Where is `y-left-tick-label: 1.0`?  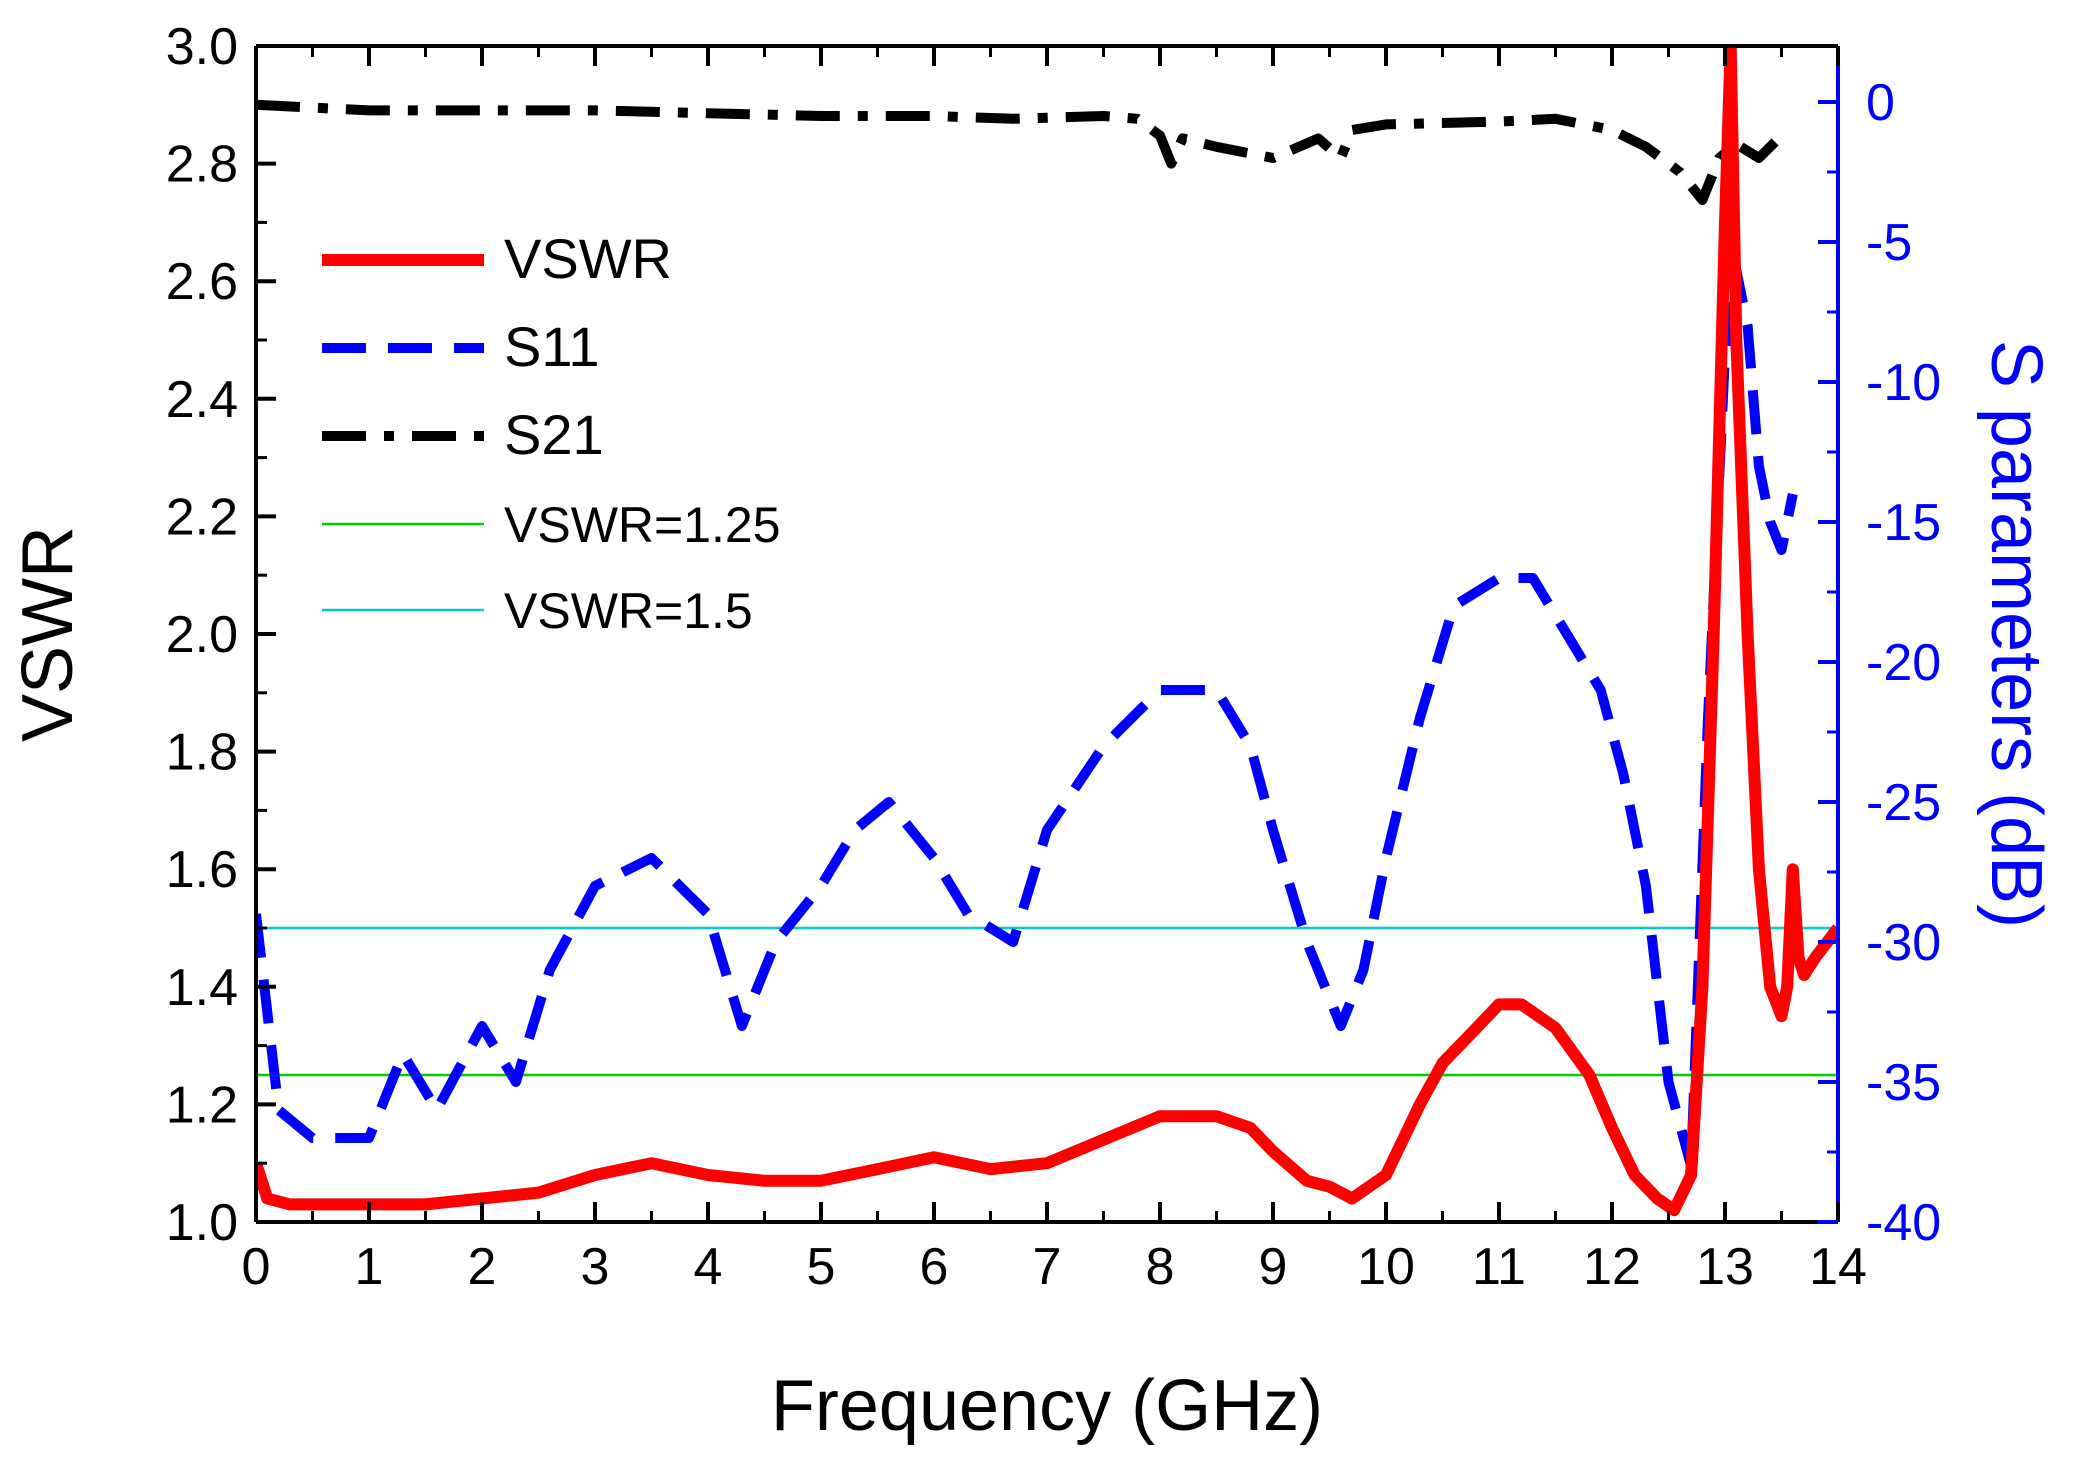 y-left-tick-label: 1.0 is located at coordinates (202, 1223).